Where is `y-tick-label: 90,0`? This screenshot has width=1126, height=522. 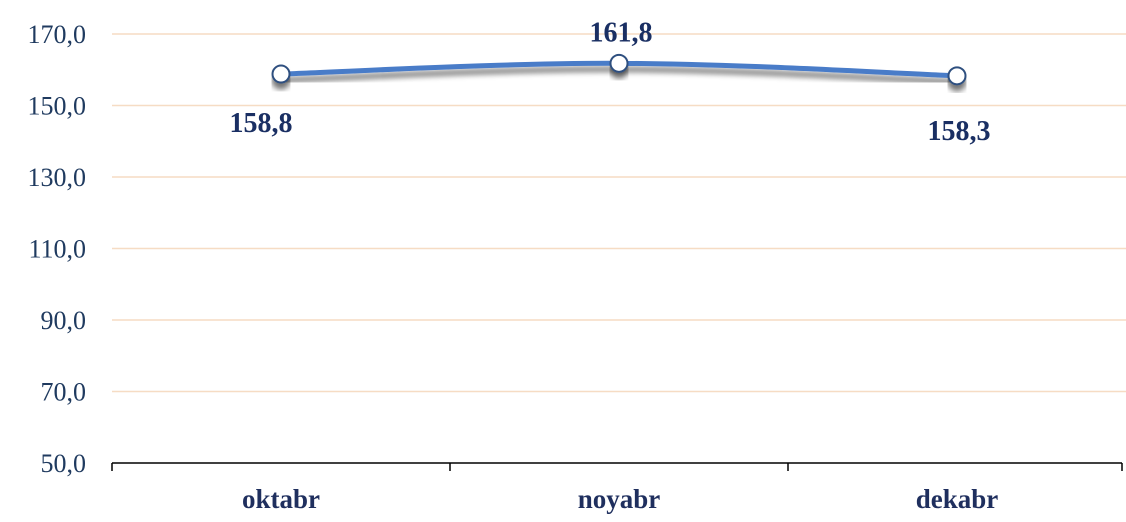 y-tick-label: 90,0 is located at coordinates (64, 320).